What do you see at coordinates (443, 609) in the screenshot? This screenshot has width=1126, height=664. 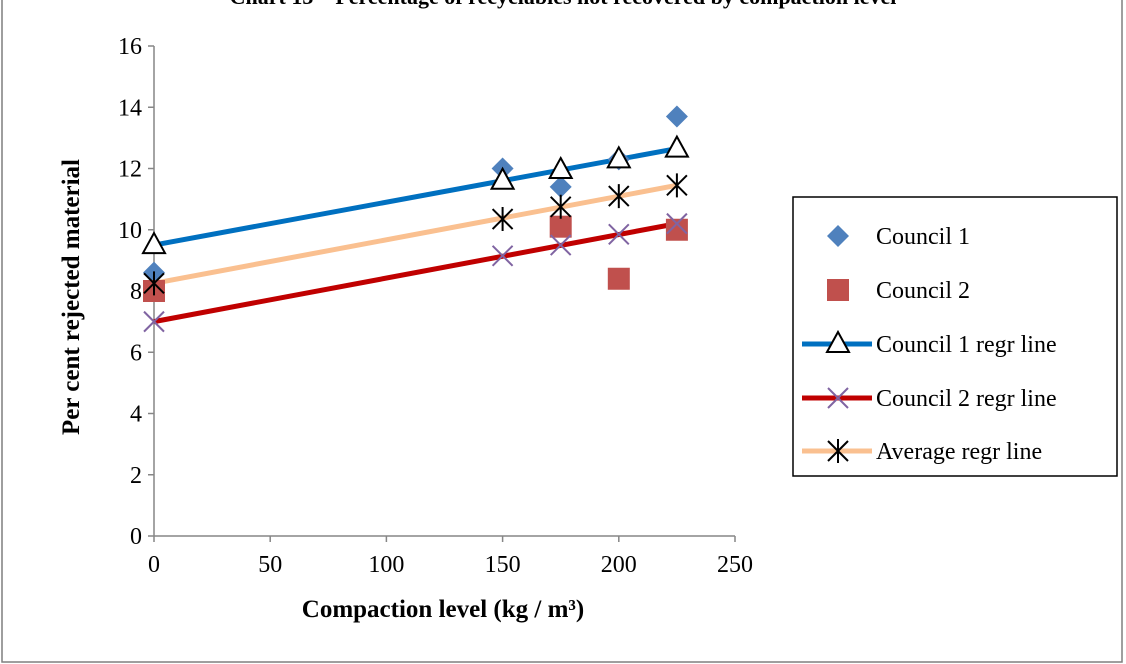 I see `x-axis-title: Compaction level (kg / m³)` at bounding box center [443, 609].